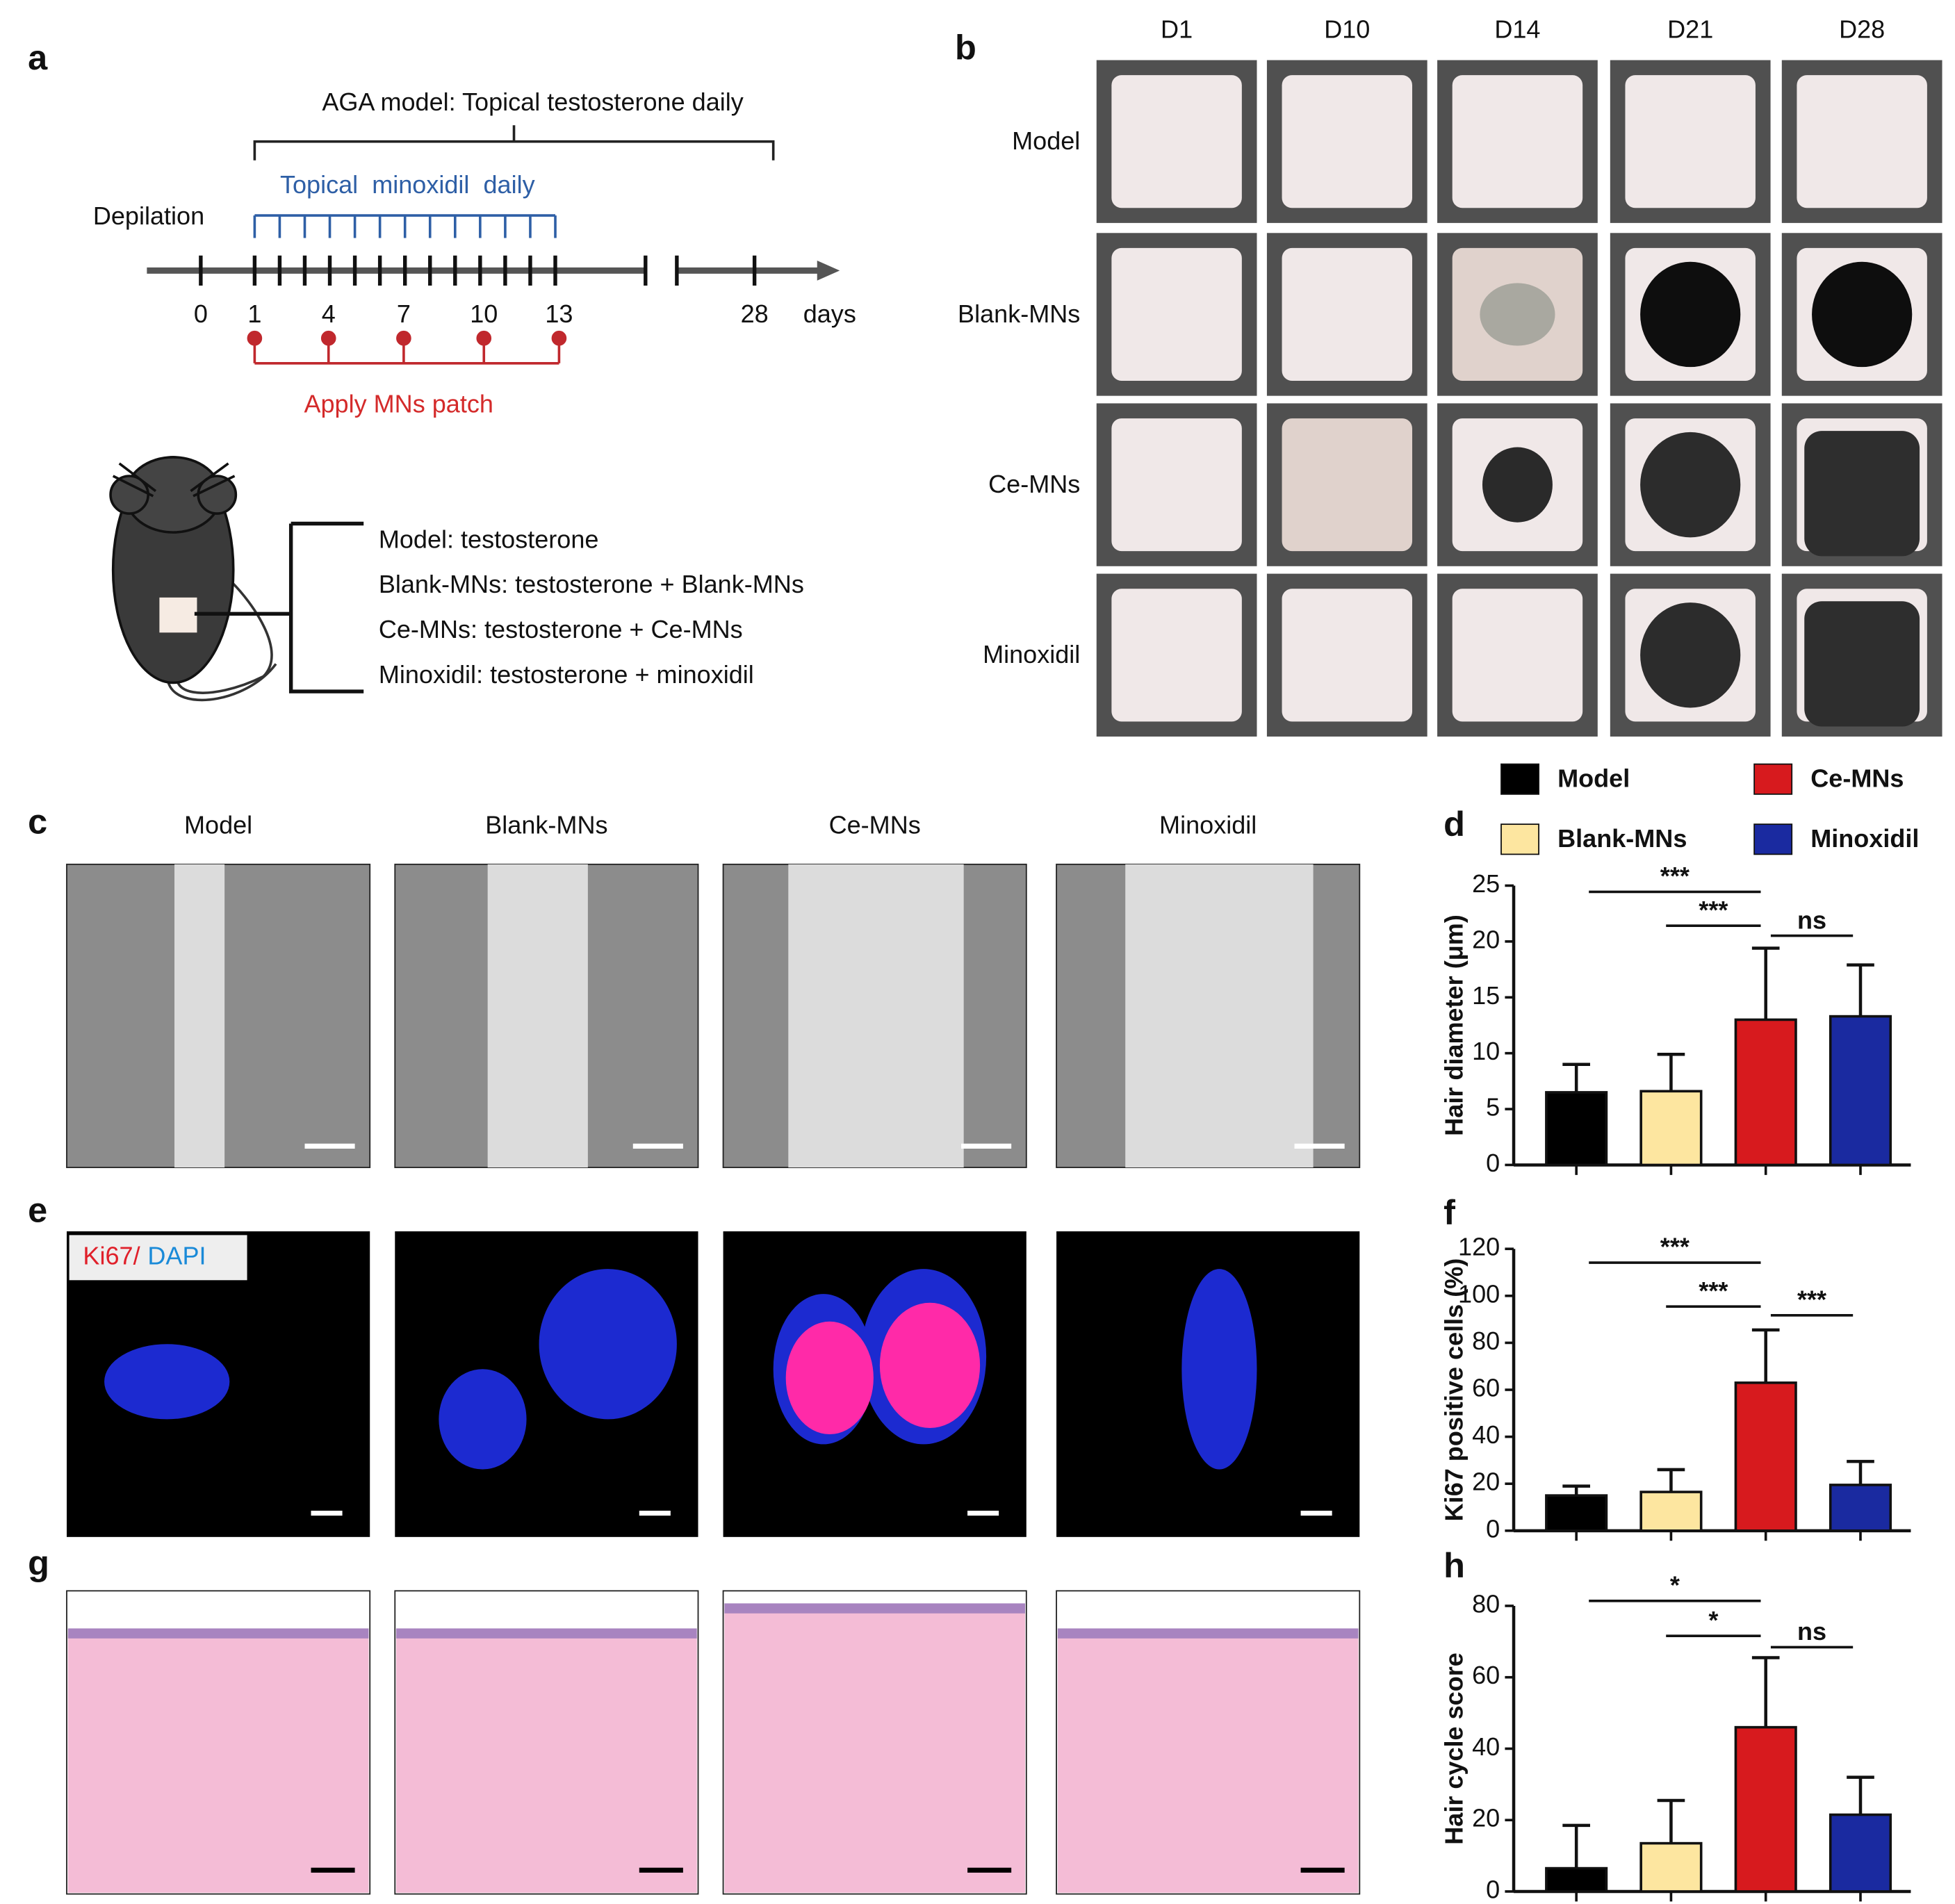 This screenshot has height=1904, width=1955. Describe the element at coordinates (561, 629) in the screenshot. I see `group-label: Ce-MNs: testosterone + Ce-MNs` at that location.